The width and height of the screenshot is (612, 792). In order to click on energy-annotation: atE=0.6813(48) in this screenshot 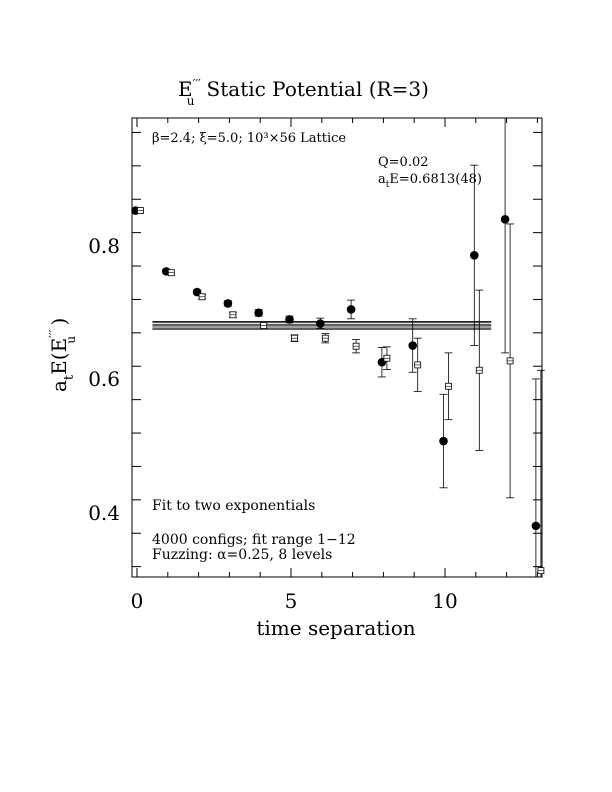, I will do `click(430, 181)`.